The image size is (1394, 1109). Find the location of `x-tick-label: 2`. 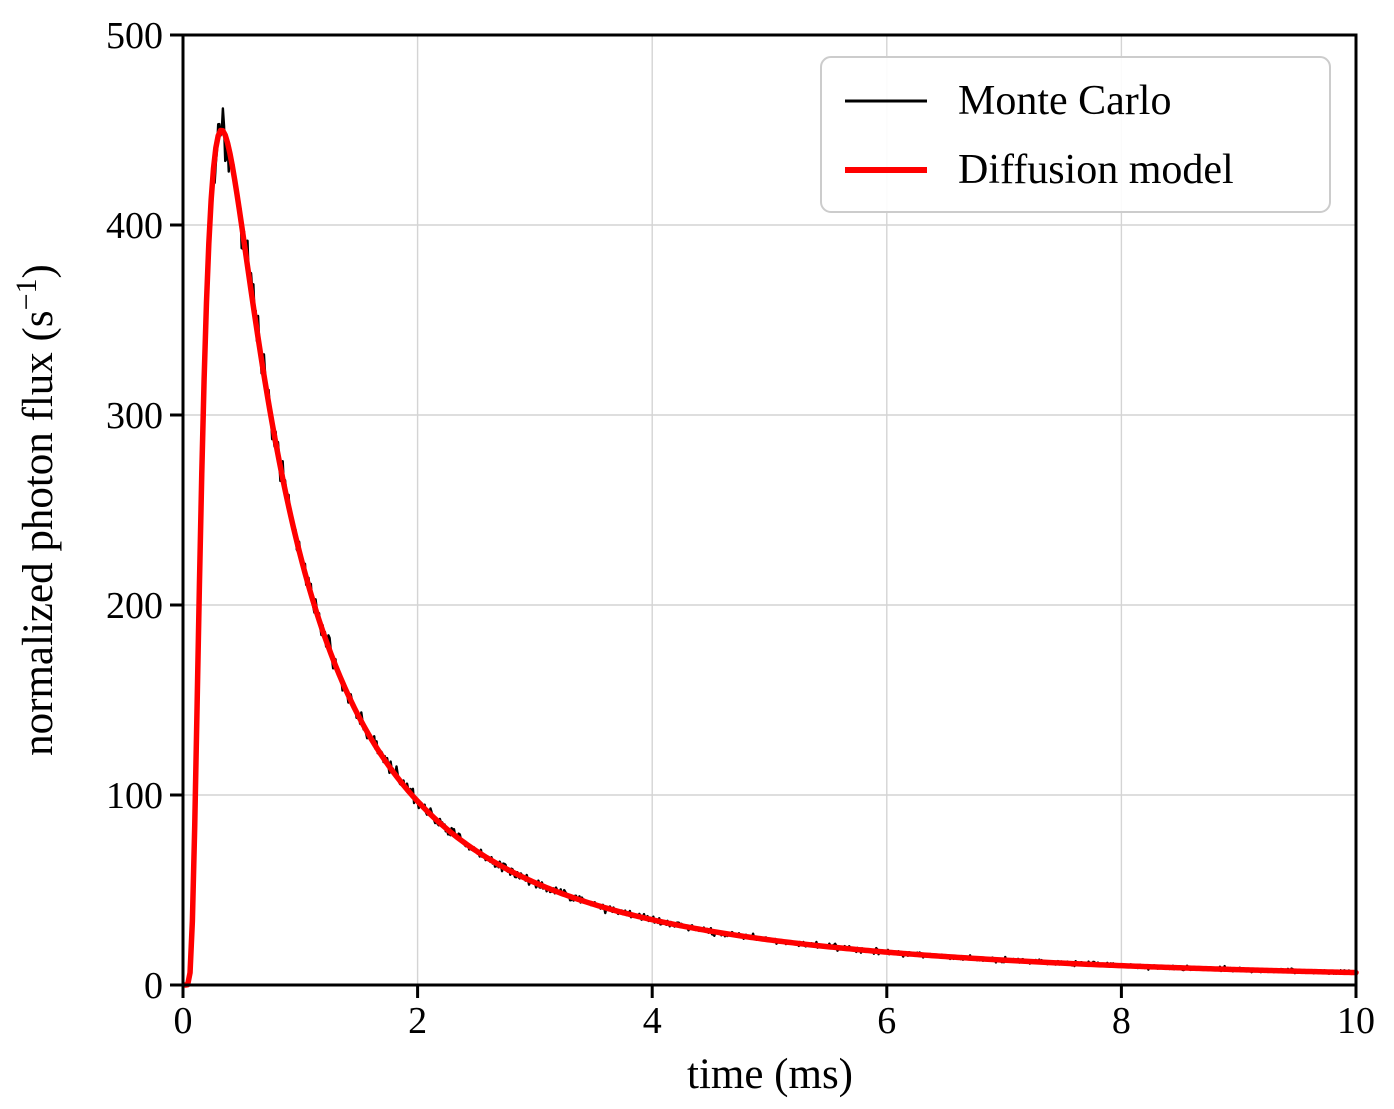

x-tick-label: 2 is located at coordinates (417, 1021).